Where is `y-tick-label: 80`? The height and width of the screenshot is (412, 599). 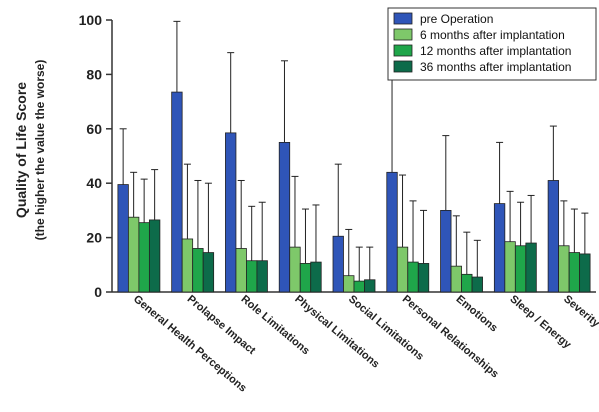
y-tick-label: 80 is located at coordinates (94, 74).